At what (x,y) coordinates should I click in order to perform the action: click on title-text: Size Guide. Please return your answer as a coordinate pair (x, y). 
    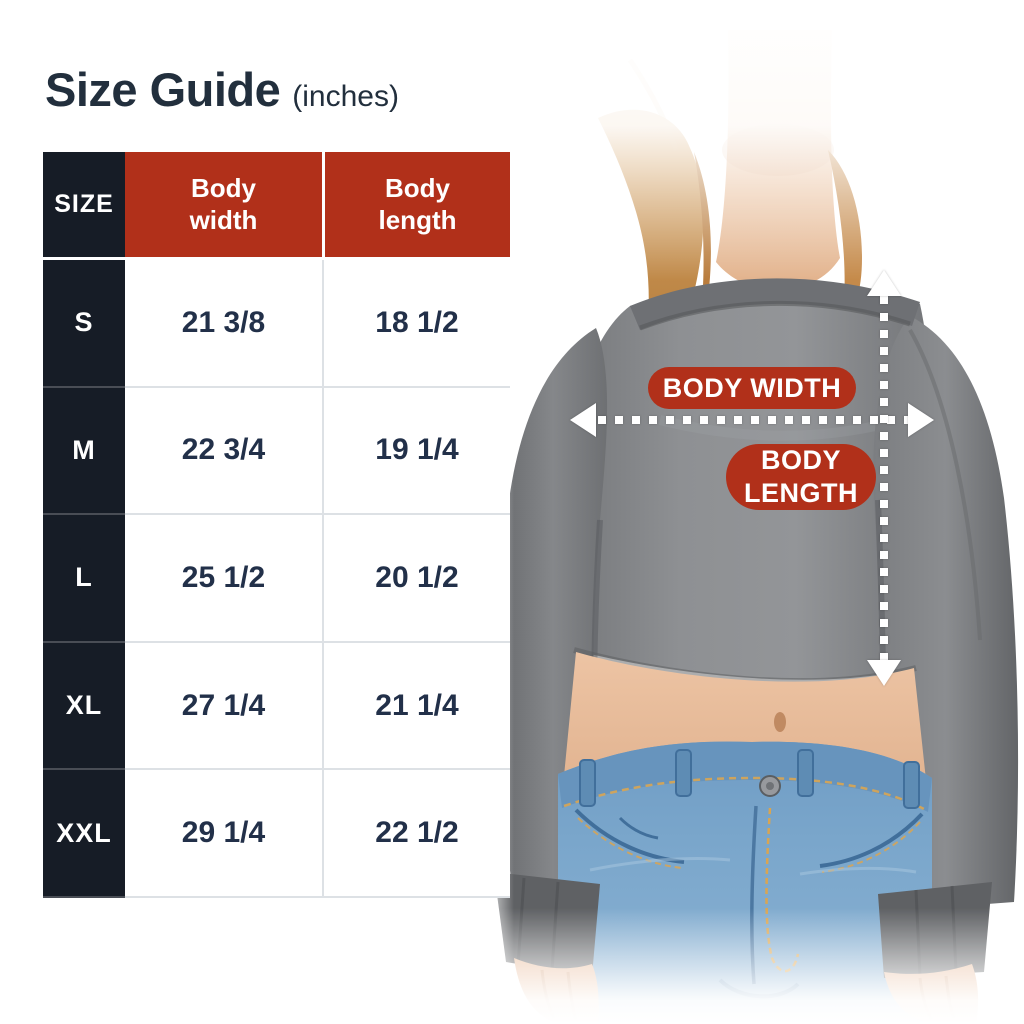
    Looking at the image, I should click on (163, 89).